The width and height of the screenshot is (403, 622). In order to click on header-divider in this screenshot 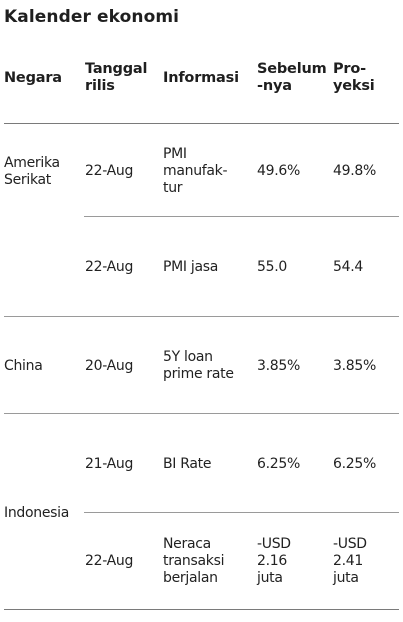, I will do `click(201, 123)`.